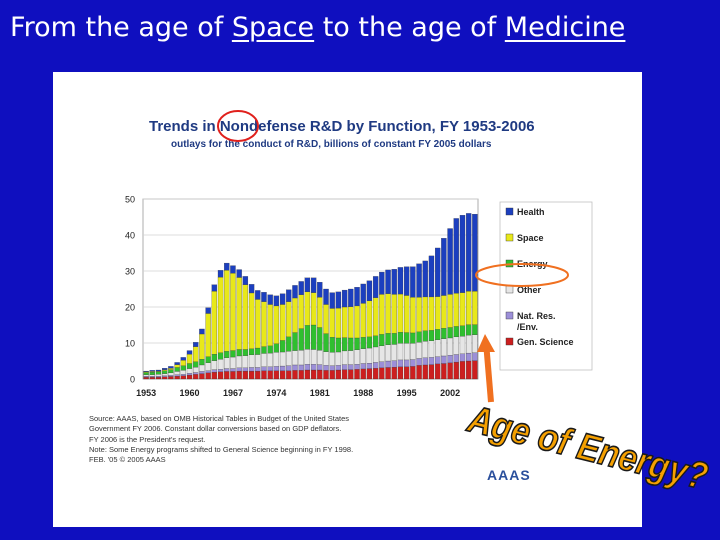 Image resolution: width=720 pixels, height=540 pixels. I want to click on energy-arrow, so click(486, 368).